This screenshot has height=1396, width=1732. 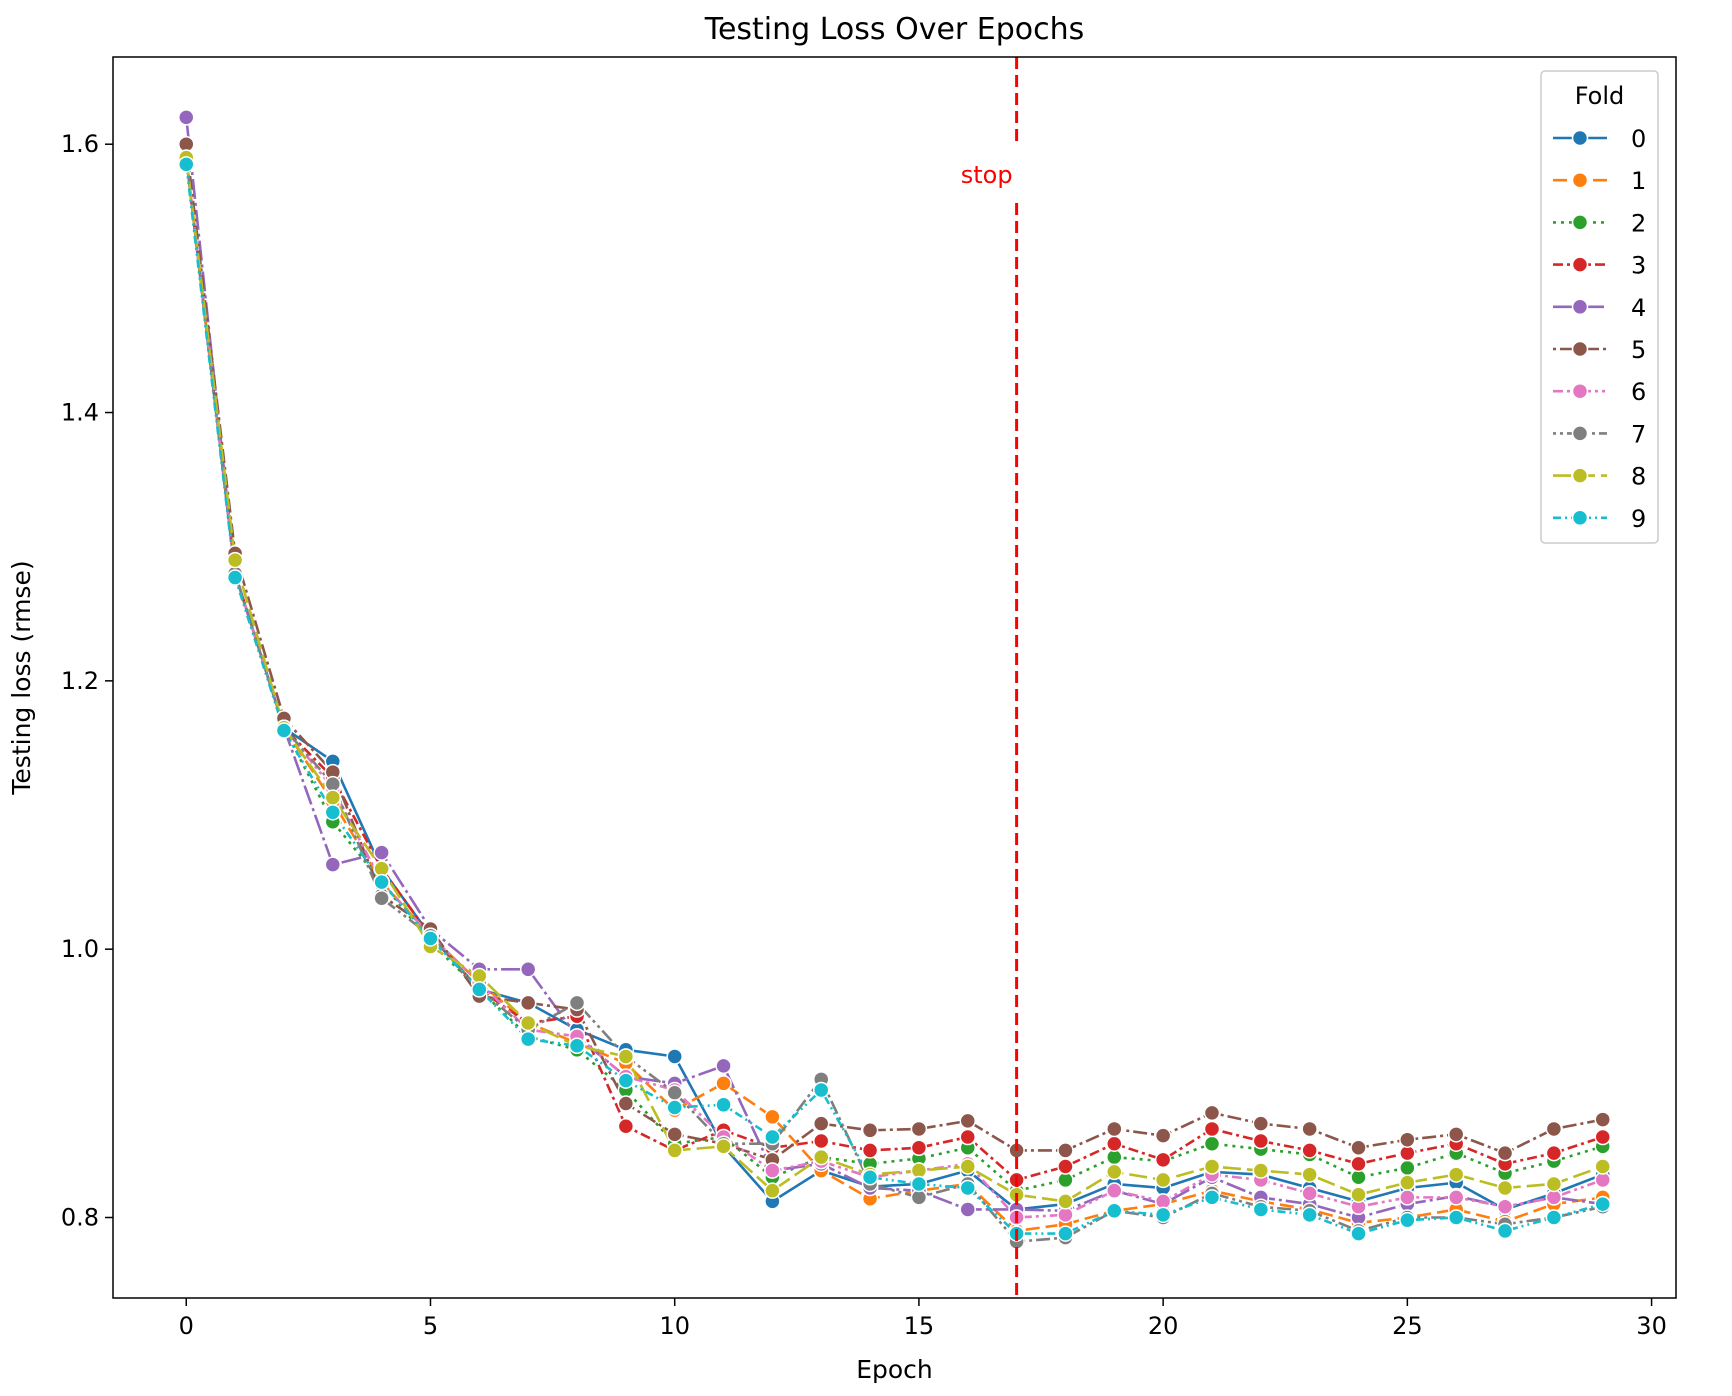 I want to click on legend-label: 4, so click(x=1638, y=308).